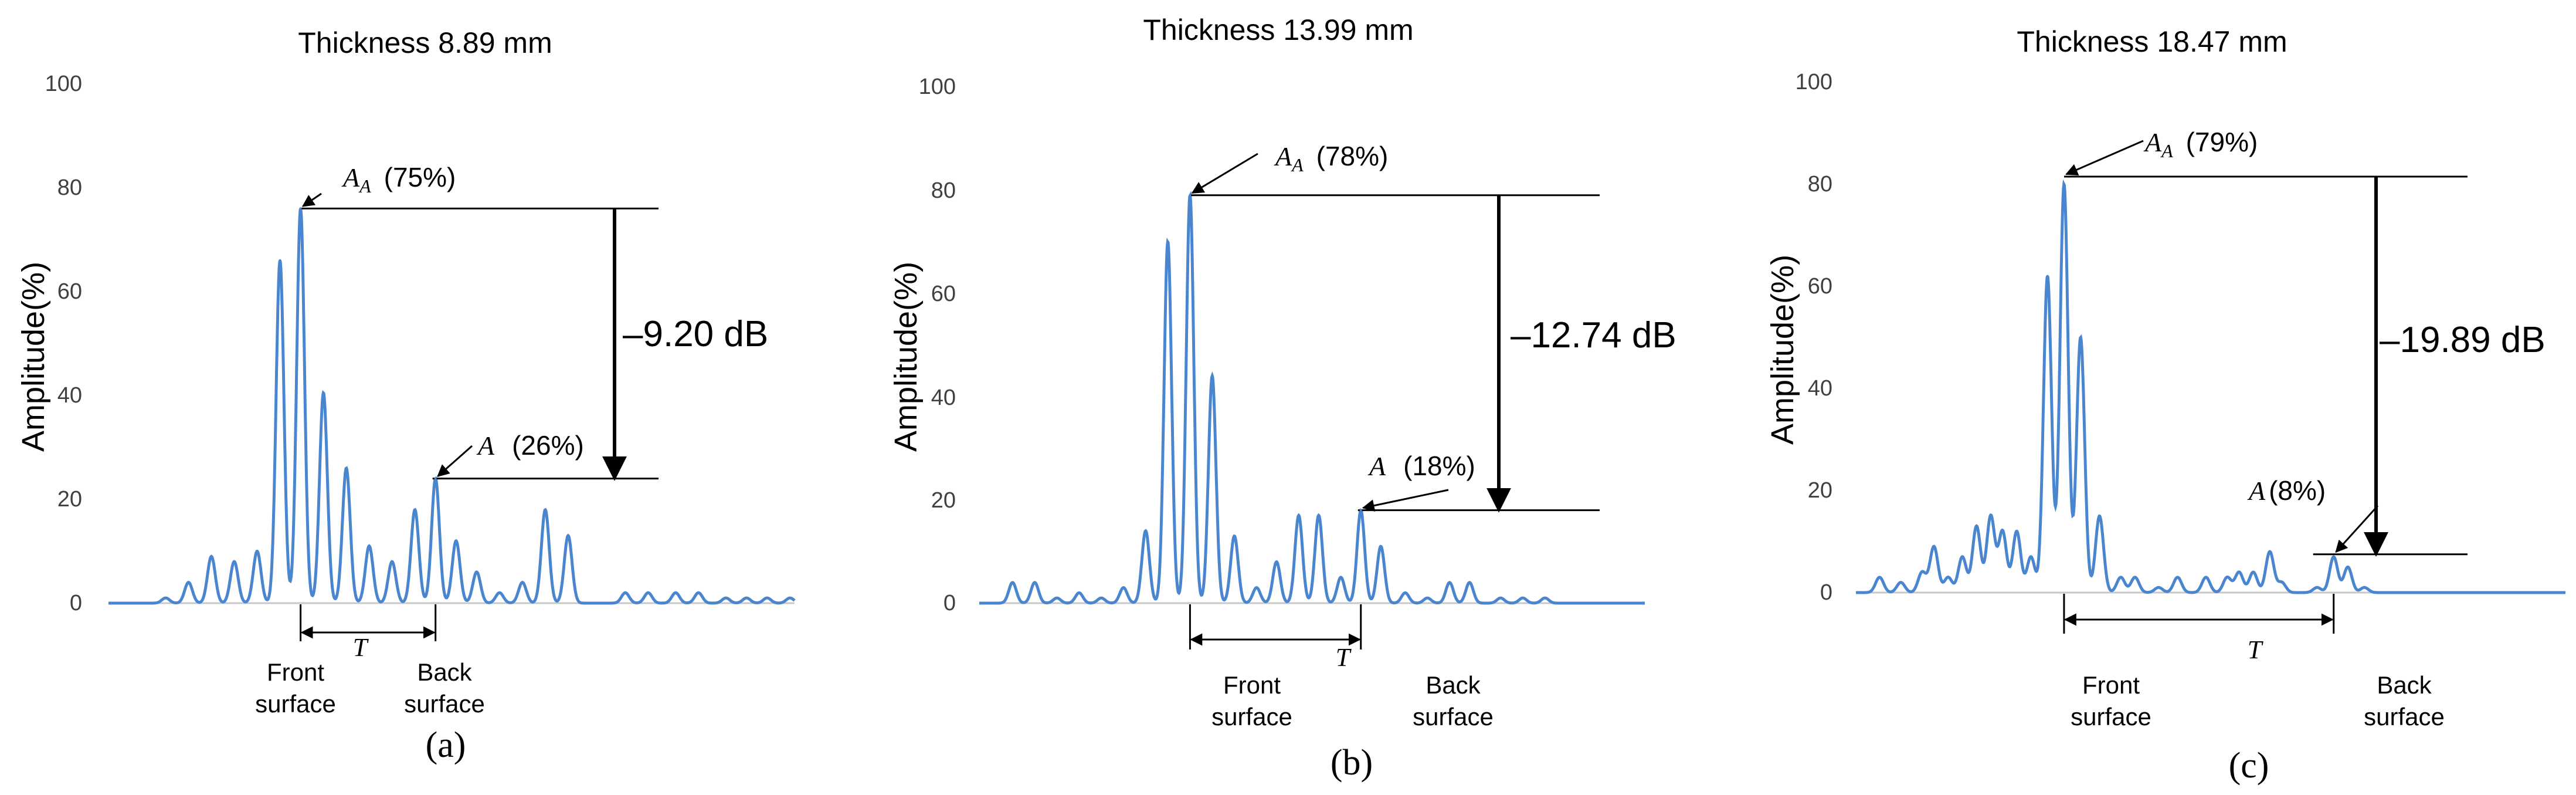  Describe the element at coordinates (446, 745) in the screenshot. I see `panel-caption: (a)` at that location.